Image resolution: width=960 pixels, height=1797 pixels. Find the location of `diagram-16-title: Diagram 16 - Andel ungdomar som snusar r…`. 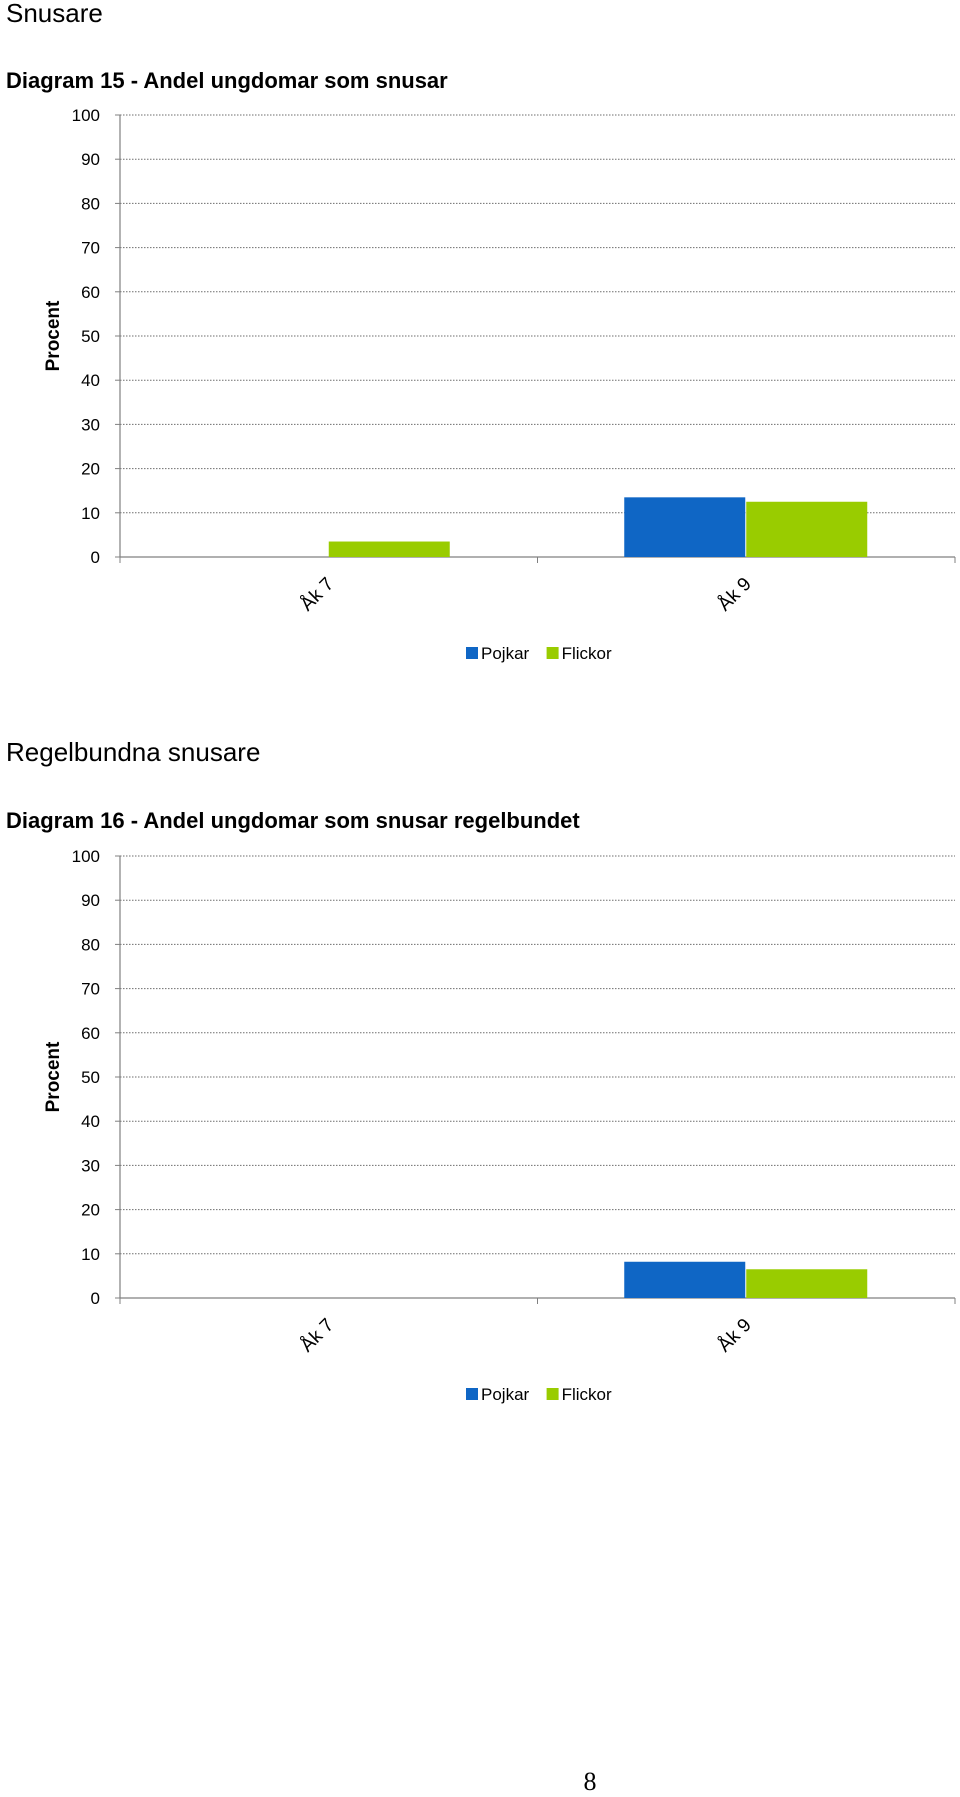

diagram-16-title: Diagram 16 - Andel ungdomar som snusar r… is located at coordinates (293, 820).